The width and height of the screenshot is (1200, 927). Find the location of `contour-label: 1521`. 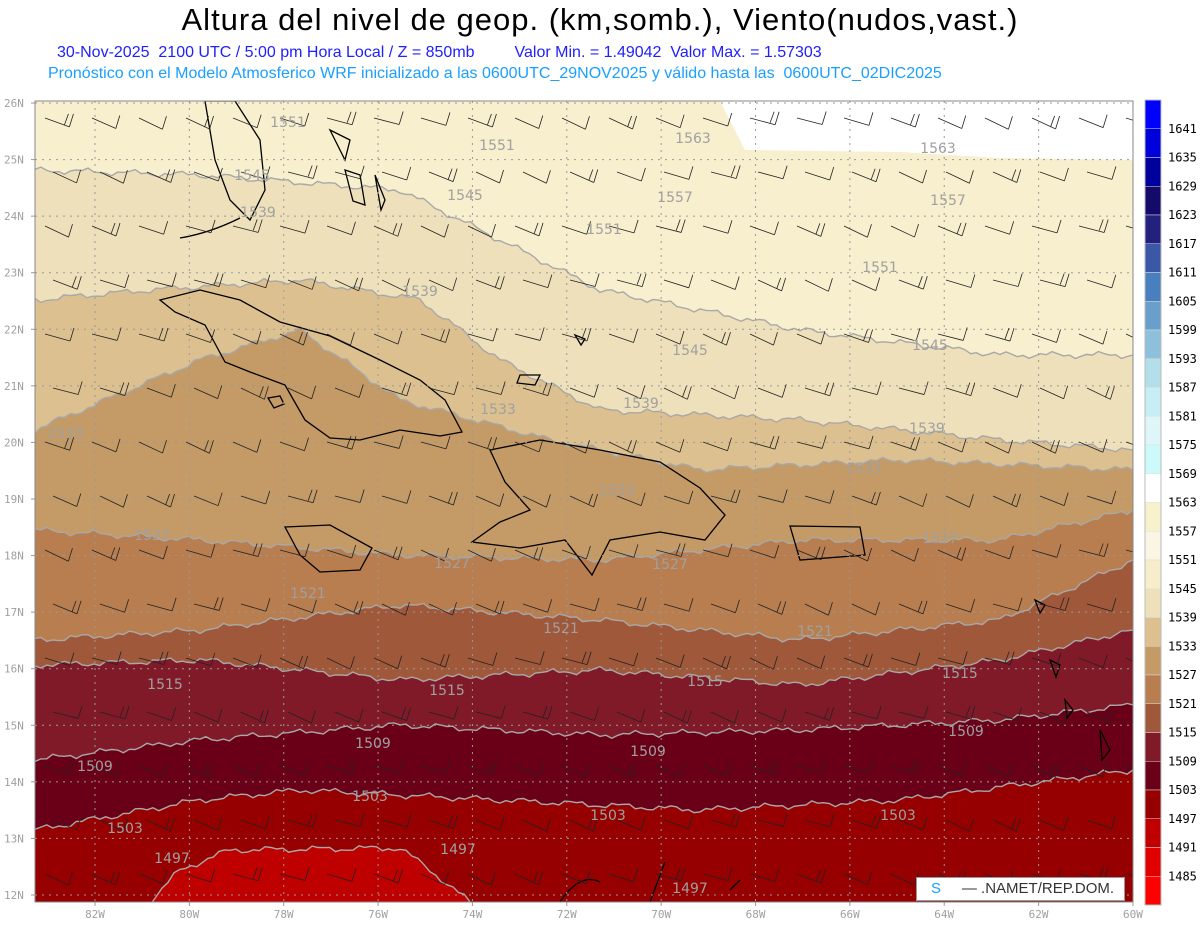

contour-label: 1521 is located at coordinates (561, 629).